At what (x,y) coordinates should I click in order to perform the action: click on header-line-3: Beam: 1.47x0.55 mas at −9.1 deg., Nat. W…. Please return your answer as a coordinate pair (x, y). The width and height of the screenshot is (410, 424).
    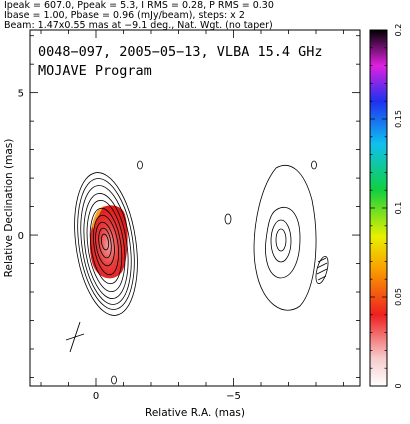
    Looking at the image, I should click on (138, 25).